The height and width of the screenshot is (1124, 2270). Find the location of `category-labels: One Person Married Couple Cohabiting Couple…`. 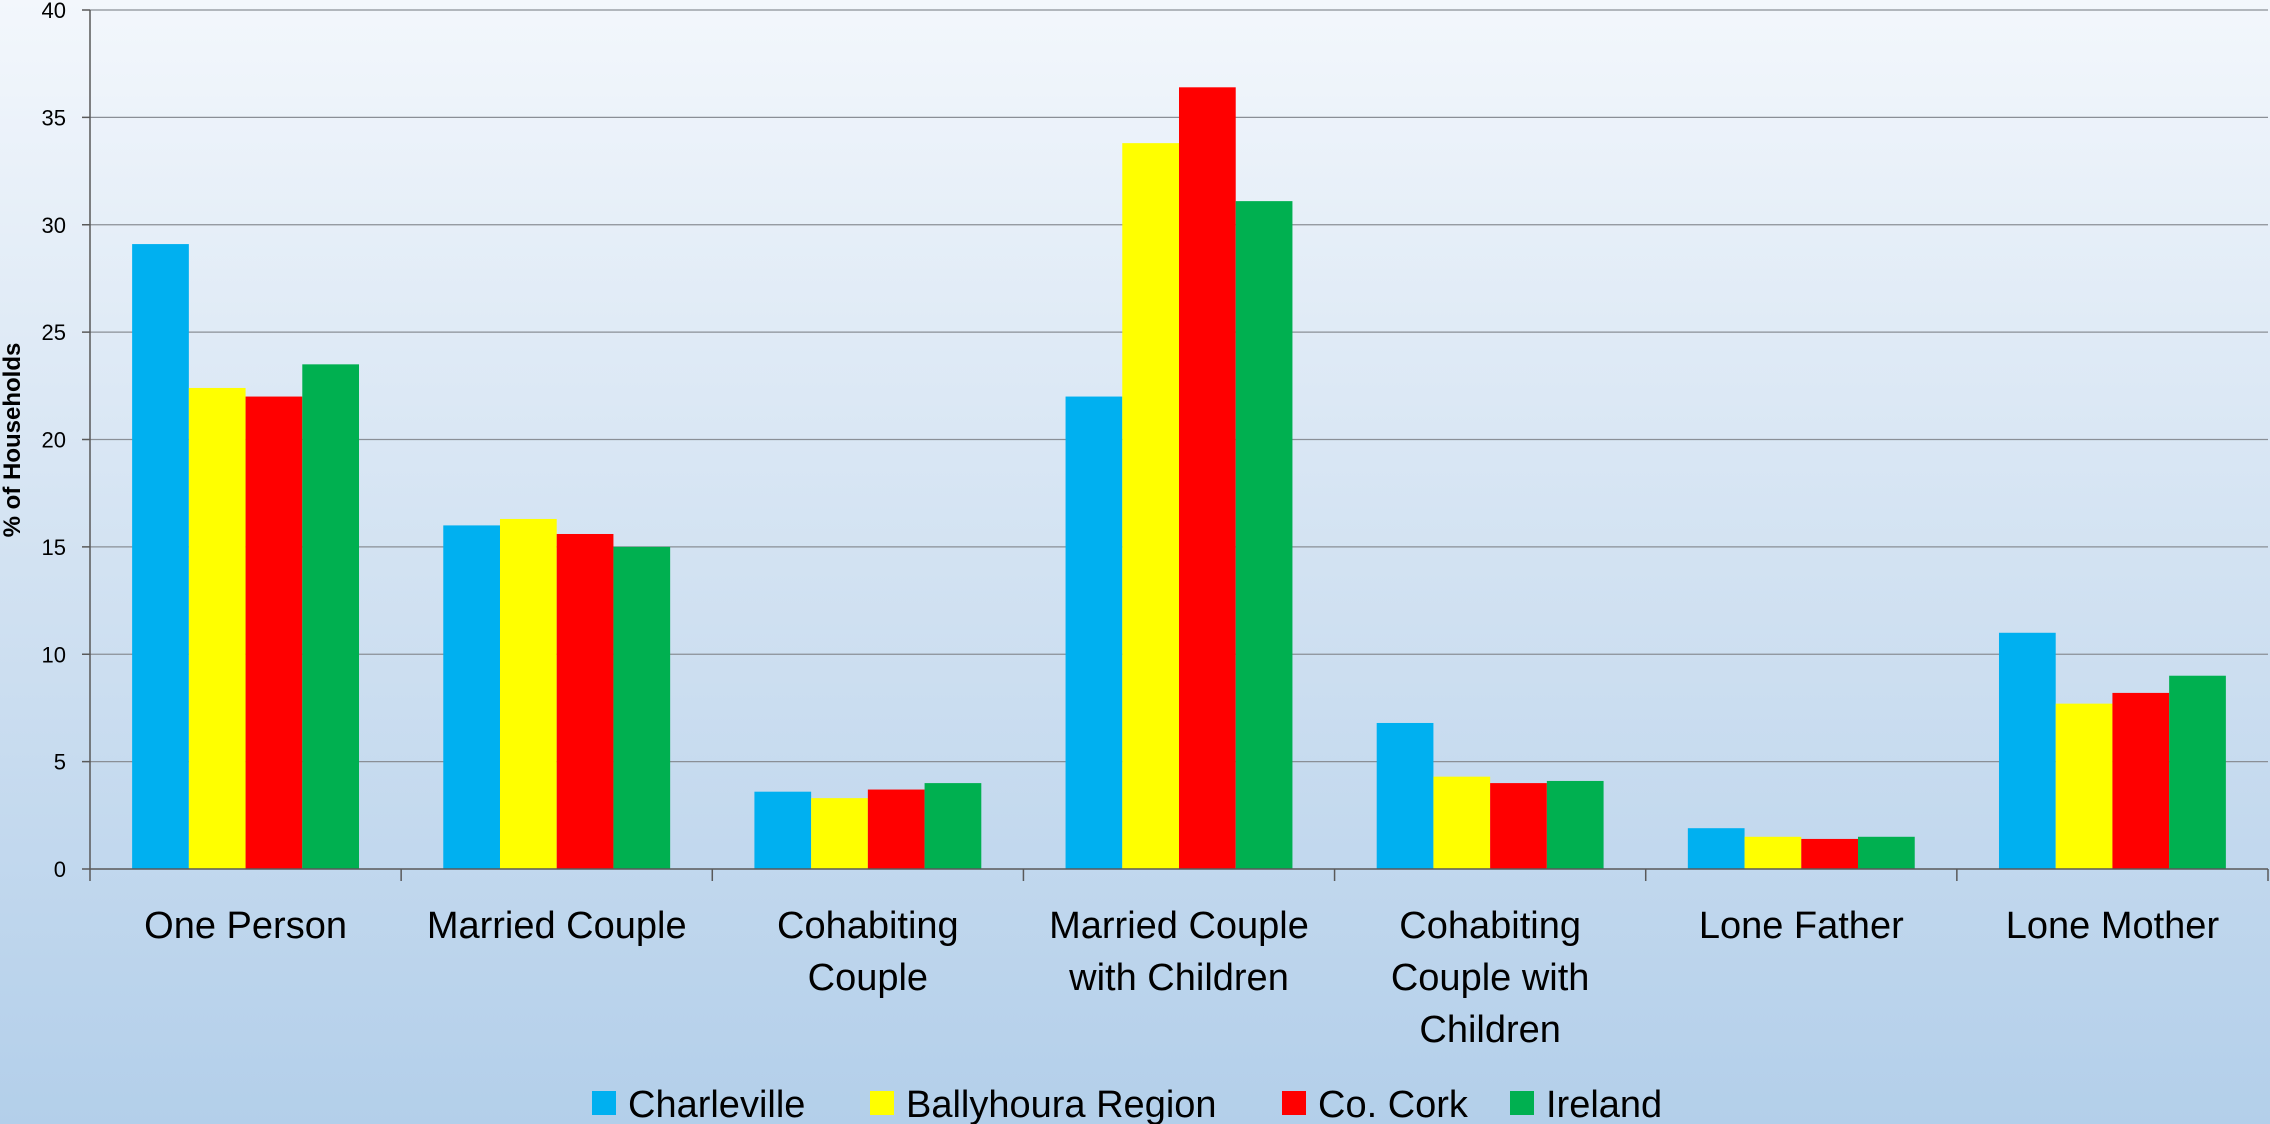

category-labels: One Person Married Couple Cohabiting Couple… is located at coordinates (1181, 978).